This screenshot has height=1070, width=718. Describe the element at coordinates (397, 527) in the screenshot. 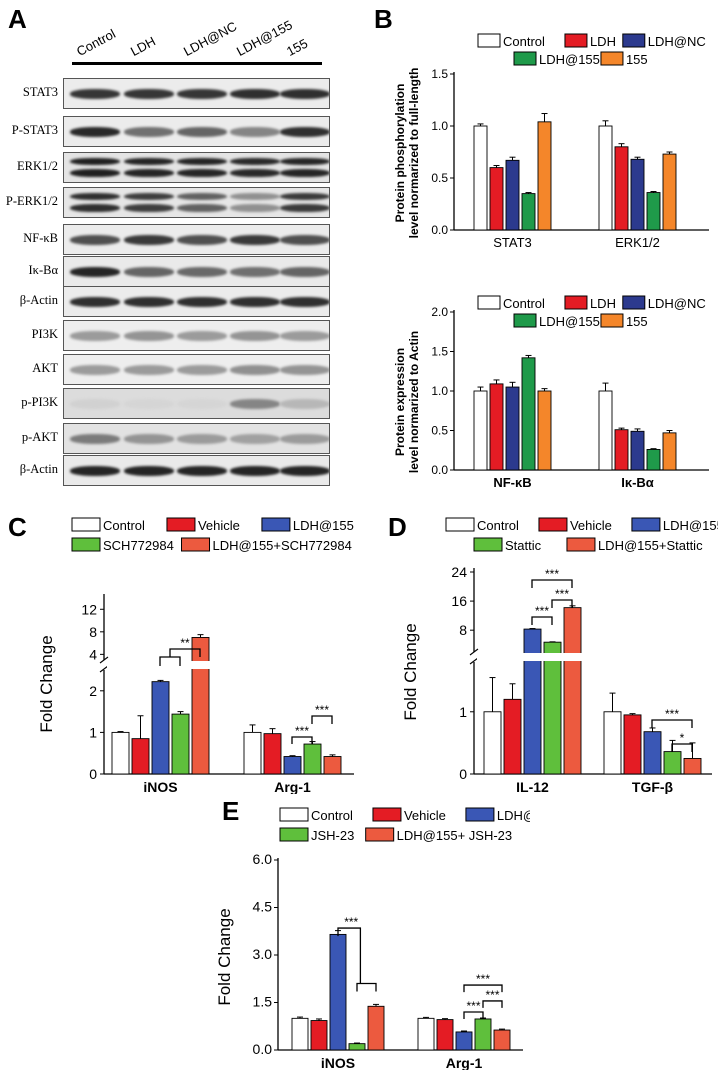

I see `panel-letter-d: D` at that location.